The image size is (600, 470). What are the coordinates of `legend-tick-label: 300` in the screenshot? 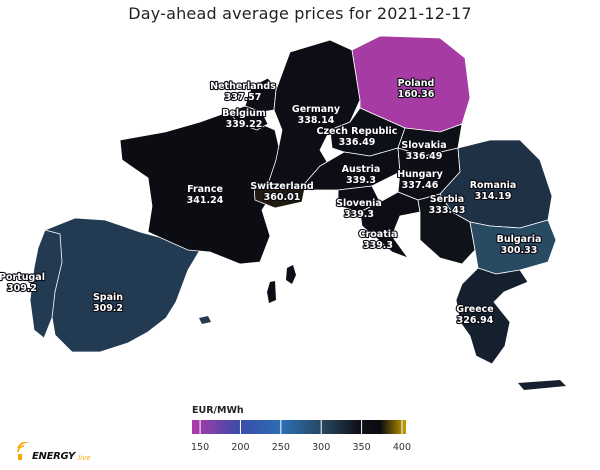 It's located at (321, 447).